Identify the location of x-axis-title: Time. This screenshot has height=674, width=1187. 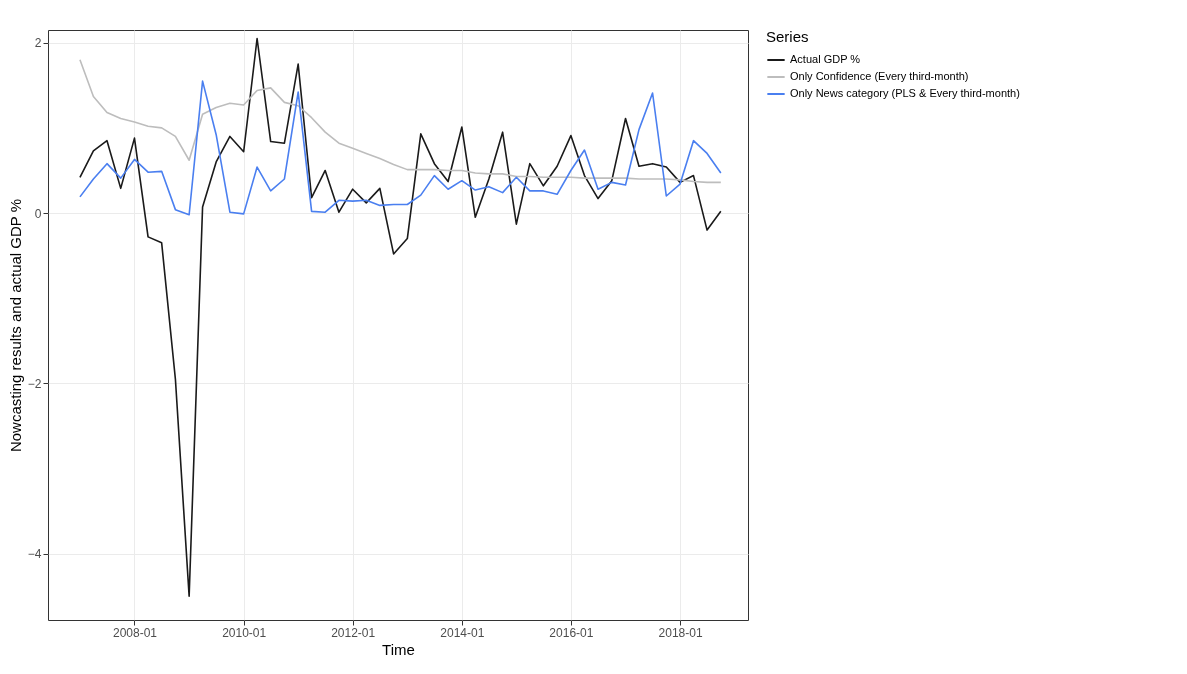
(398, 649).